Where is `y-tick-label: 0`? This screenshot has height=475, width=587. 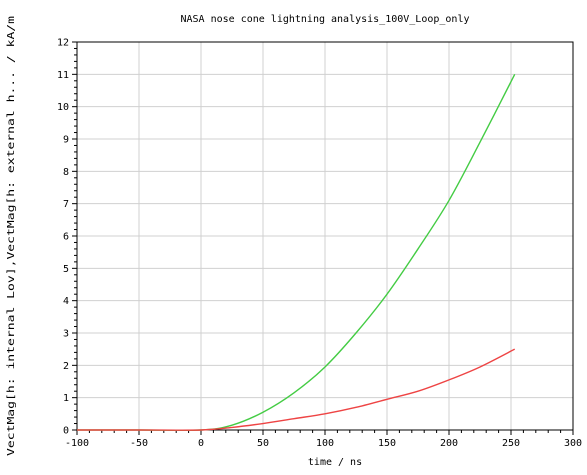 y-tick-label: 0 is located at coordinates (66, 431).